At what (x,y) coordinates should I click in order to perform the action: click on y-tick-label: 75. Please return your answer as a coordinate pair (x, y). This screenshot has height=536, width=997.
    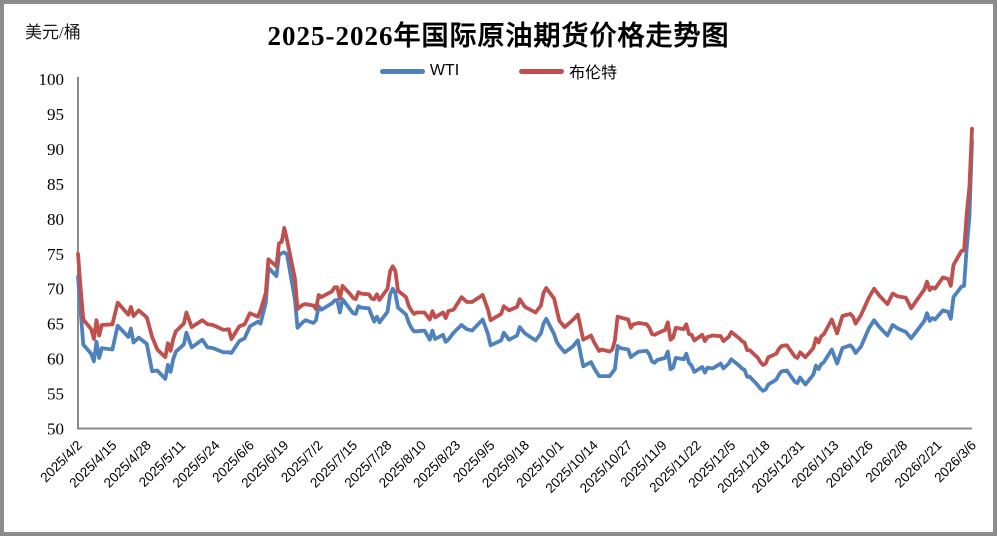
    Looking at the image, I should click on (55, 254).